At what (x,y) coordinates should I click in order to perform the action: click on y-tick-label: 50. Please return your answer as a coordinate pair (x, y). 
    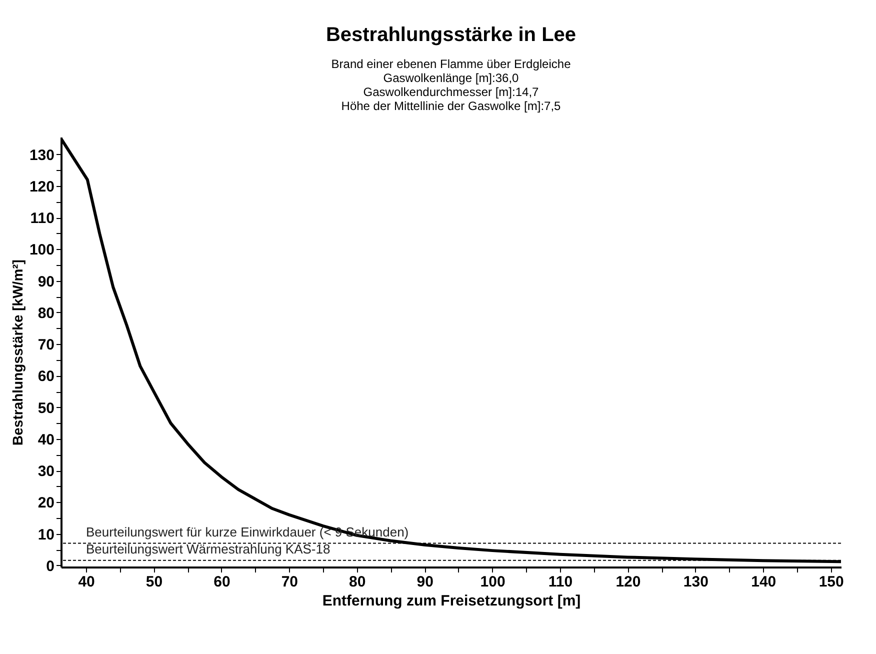
    Looking at the image, I should click on (46, 408).